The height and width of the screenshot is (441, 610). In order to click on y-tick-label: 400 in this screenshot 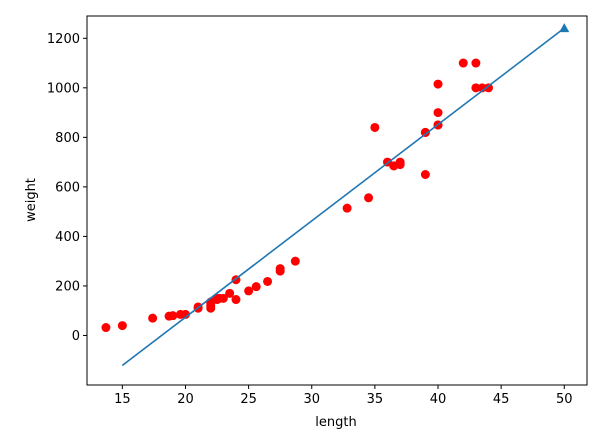, I will do `click(67, 237)`.